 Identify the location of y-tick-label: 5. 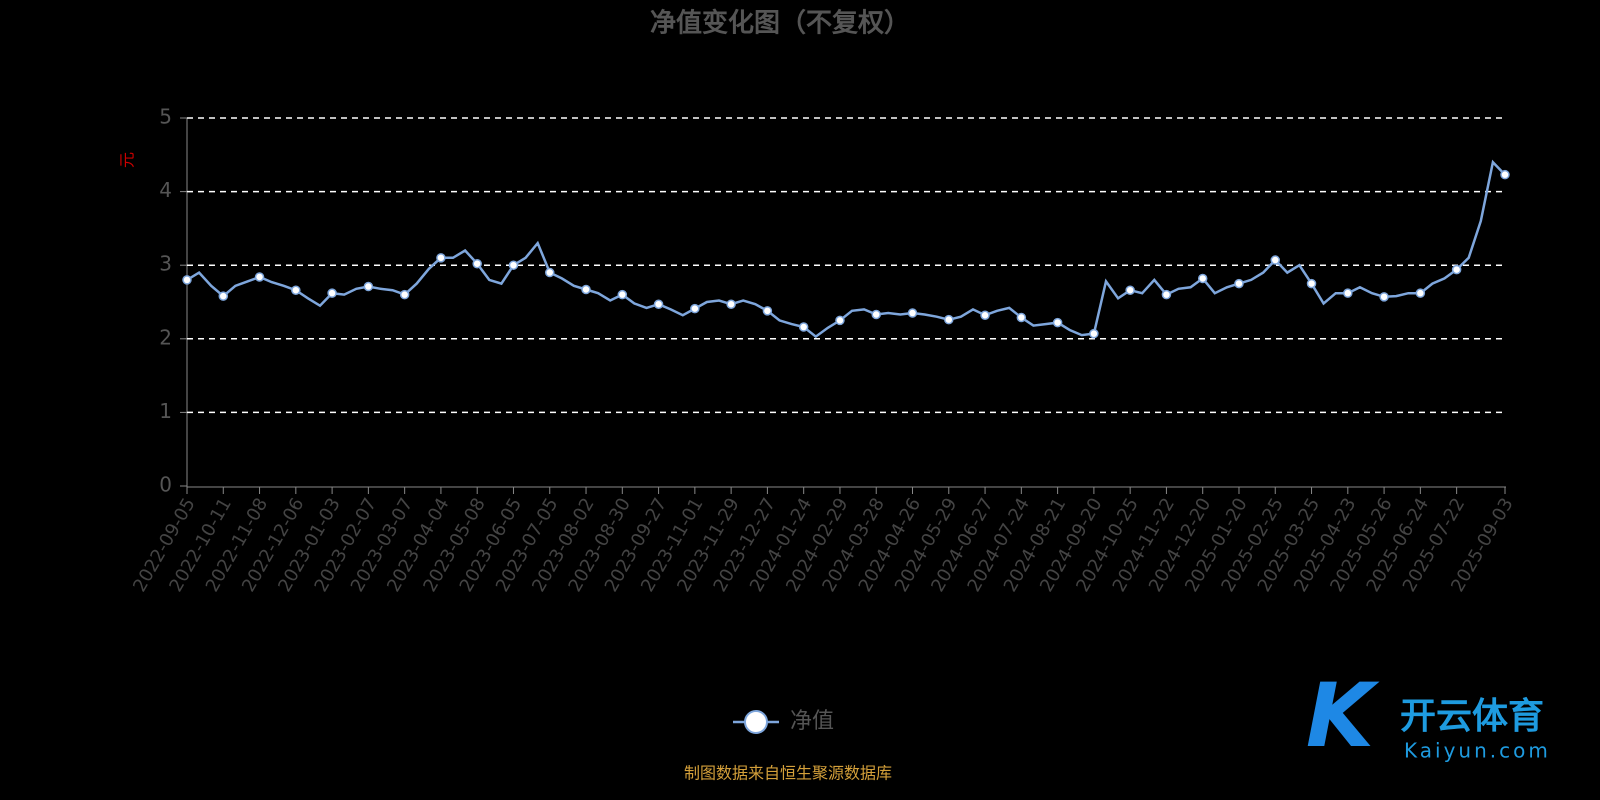
(165, 117).